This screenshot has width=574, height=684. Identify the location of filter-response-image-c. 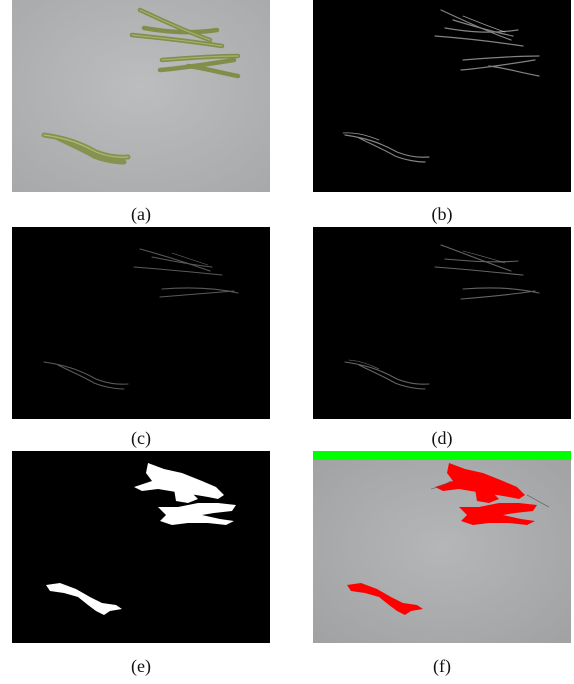
(141, 323).